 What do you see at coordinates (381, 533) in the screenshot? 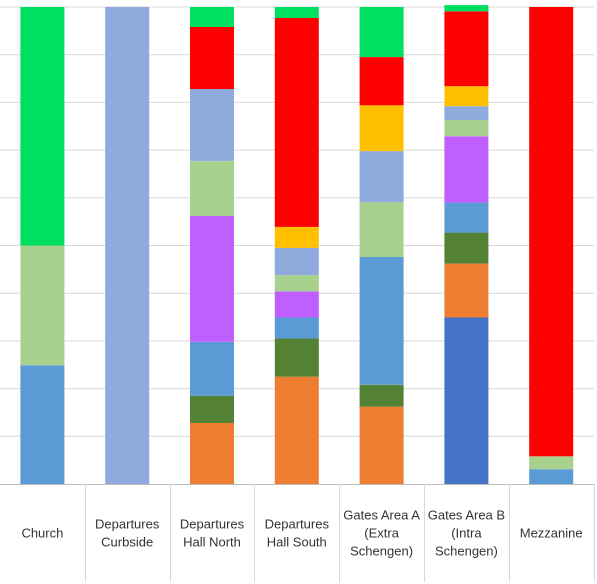
I see `category-tick-label: Gates Area A (Extra Schengen)` at bounding box center [381, 533].